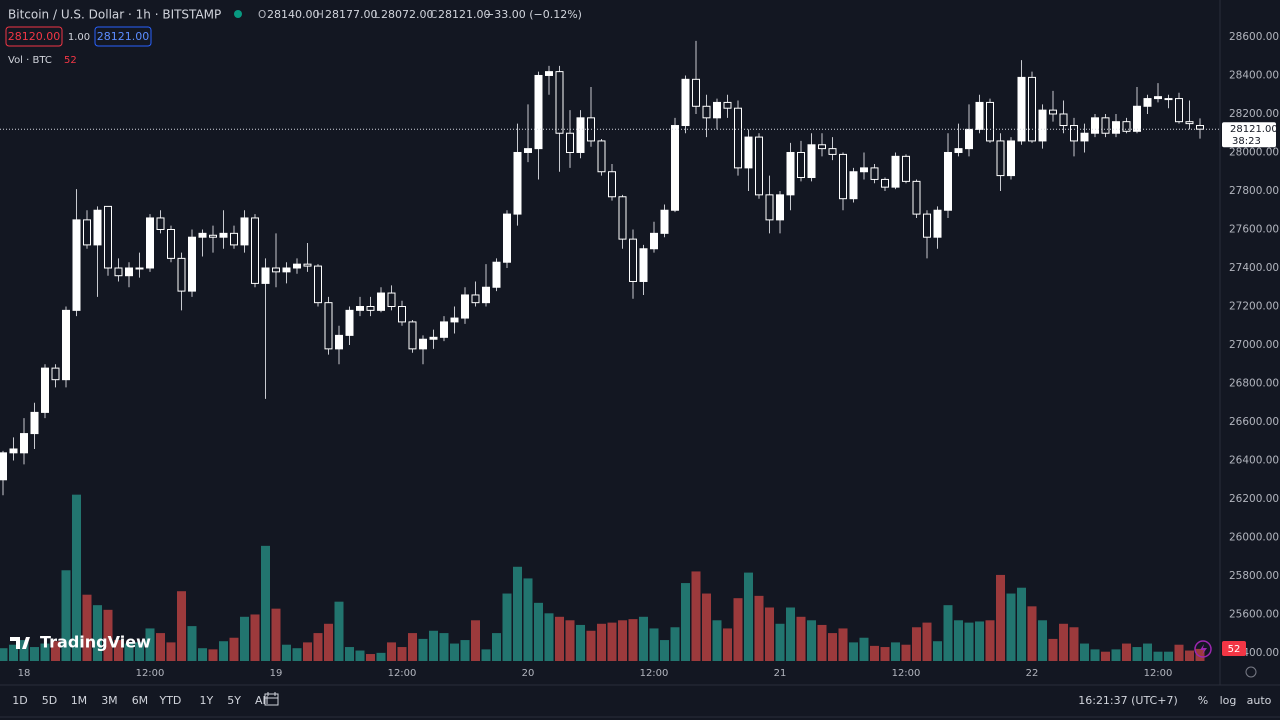 The height and width of the screenshot is (720, 1280). Describe the element at coordinates (1234, 649) in the screenshot. I see `volume-tag-label: 52` at that location.